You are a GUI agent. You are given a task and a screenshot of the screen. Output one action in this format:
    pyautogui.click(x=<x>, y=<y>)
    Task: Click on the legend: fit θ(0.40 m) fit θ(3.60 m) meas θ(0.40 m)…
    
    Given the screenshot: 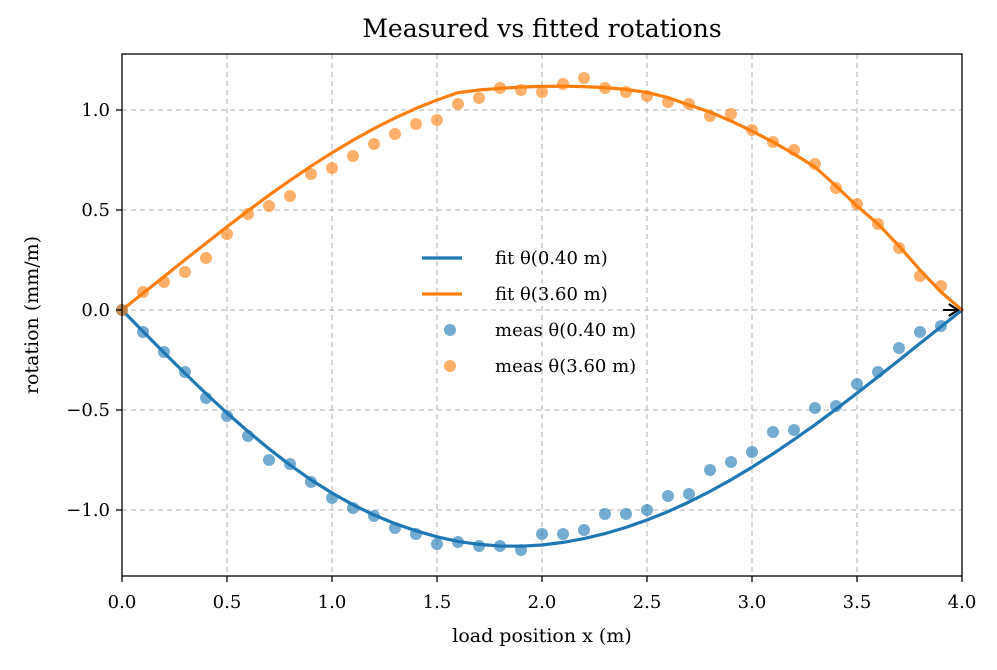 What is the action you would take?
    pyautogui.click(x=529, y=312)
    